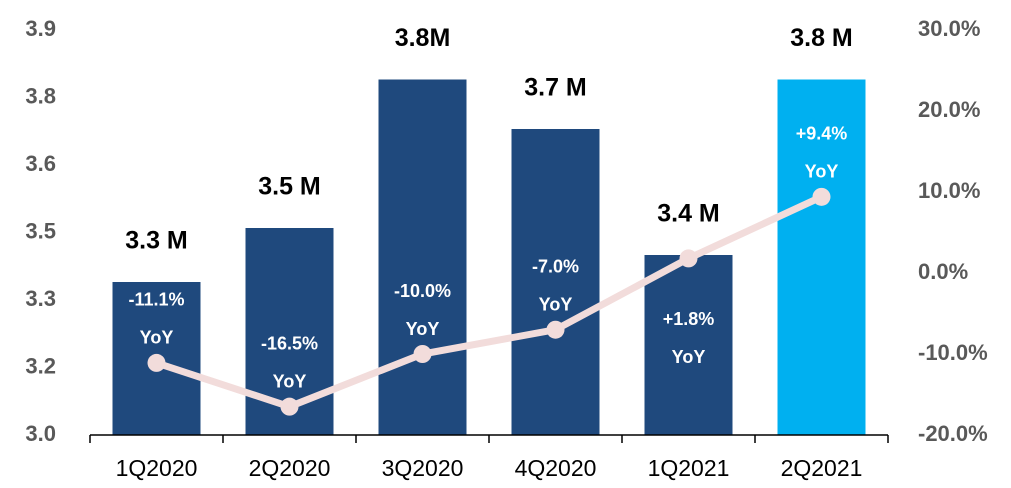  What do you see at coordinates (949, 190) in the screenshot?
I see `y2-tick-label: 10.0%` at bounding box center [949, 190].